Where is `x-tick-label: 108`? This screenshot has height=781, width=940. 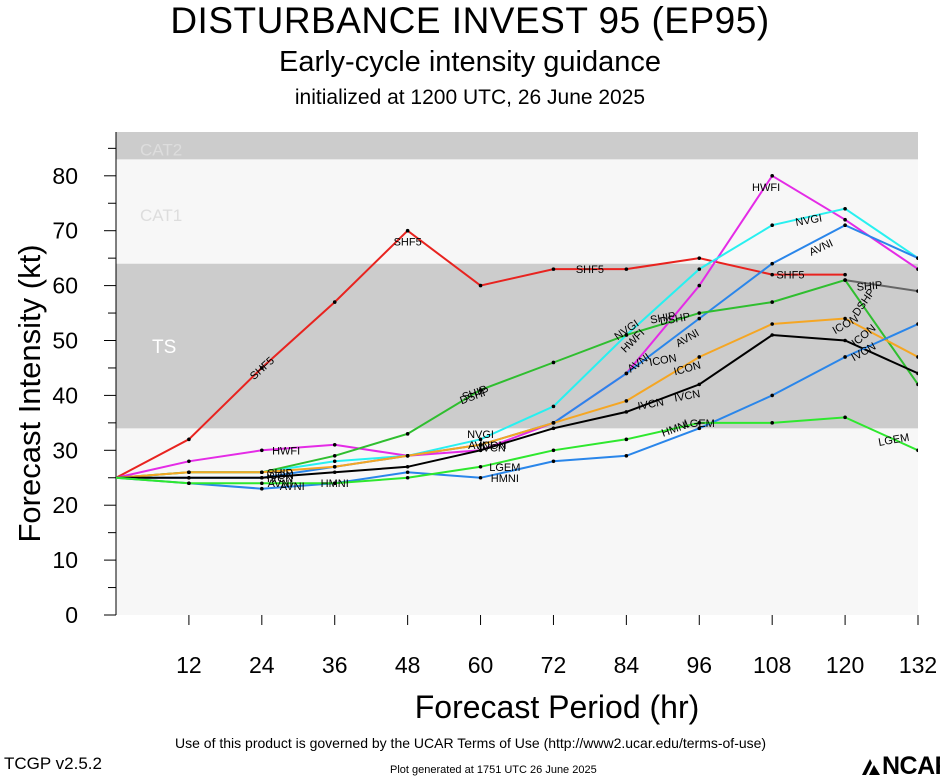
x-tick-label: 108 is located at coordinates (772, 665).